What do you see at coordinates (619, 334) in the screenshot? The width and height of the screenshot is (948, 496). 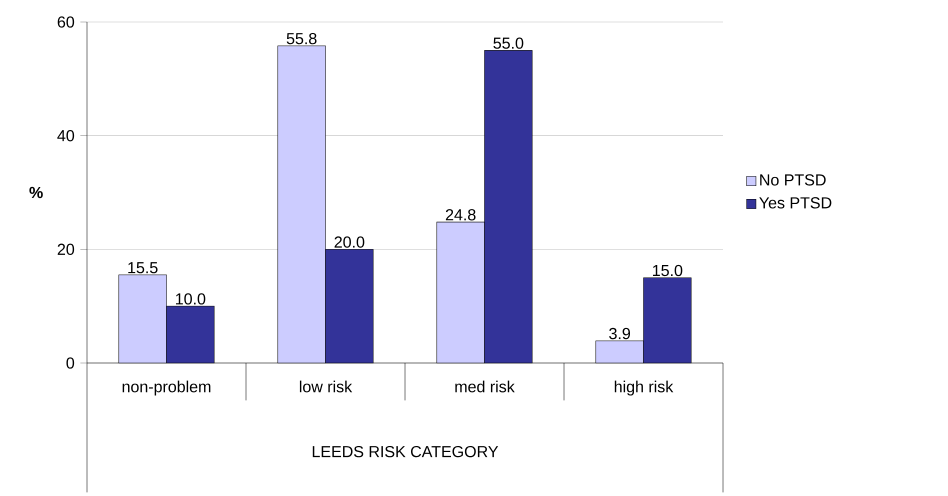 I see `data-label: 3.9` at bounding box center [619, 334].